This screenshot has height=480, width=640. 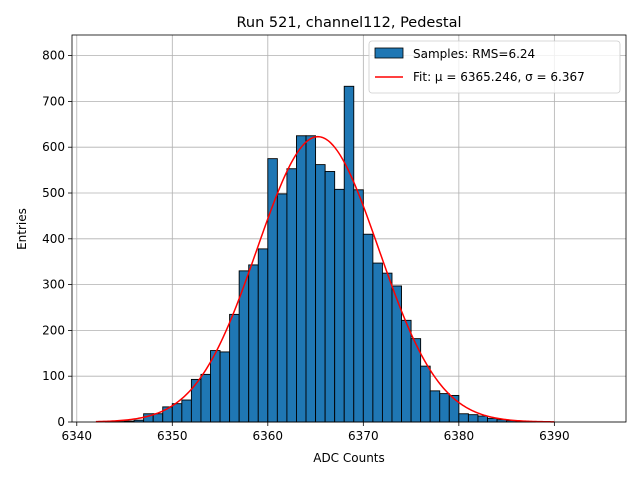 I want to click on y-tick-label: 600, so click(x=53, y=147).